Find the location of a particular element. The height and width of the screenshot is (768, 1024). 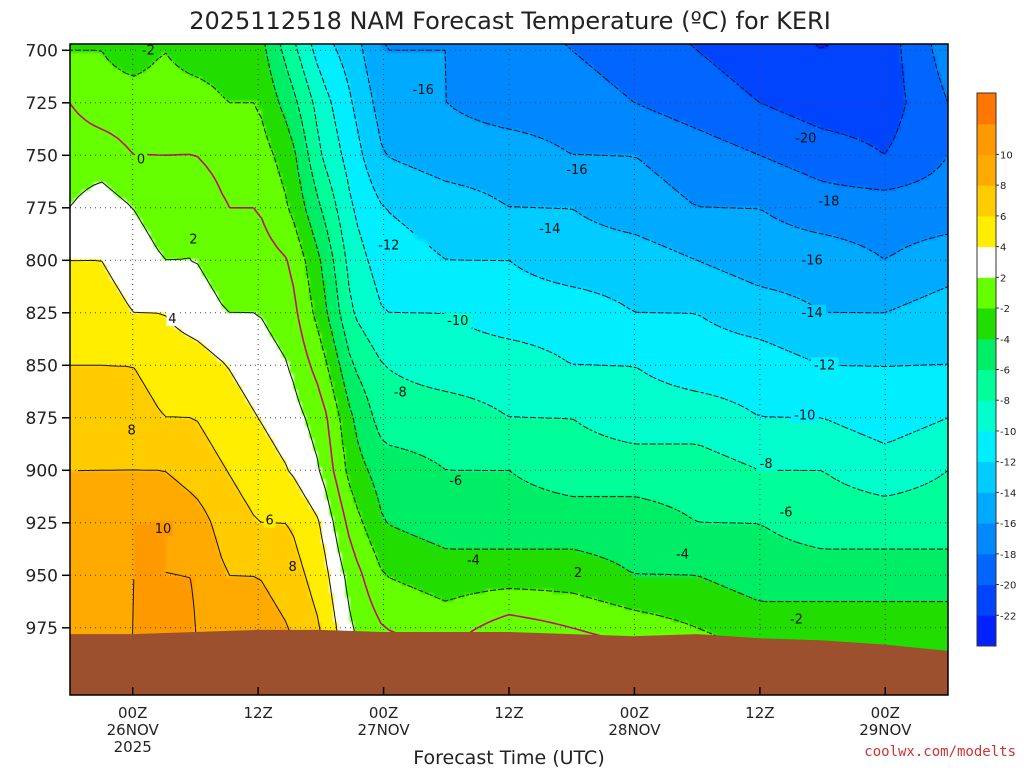

x-tick-label: 29NOV is located at coordinates (885, 730).